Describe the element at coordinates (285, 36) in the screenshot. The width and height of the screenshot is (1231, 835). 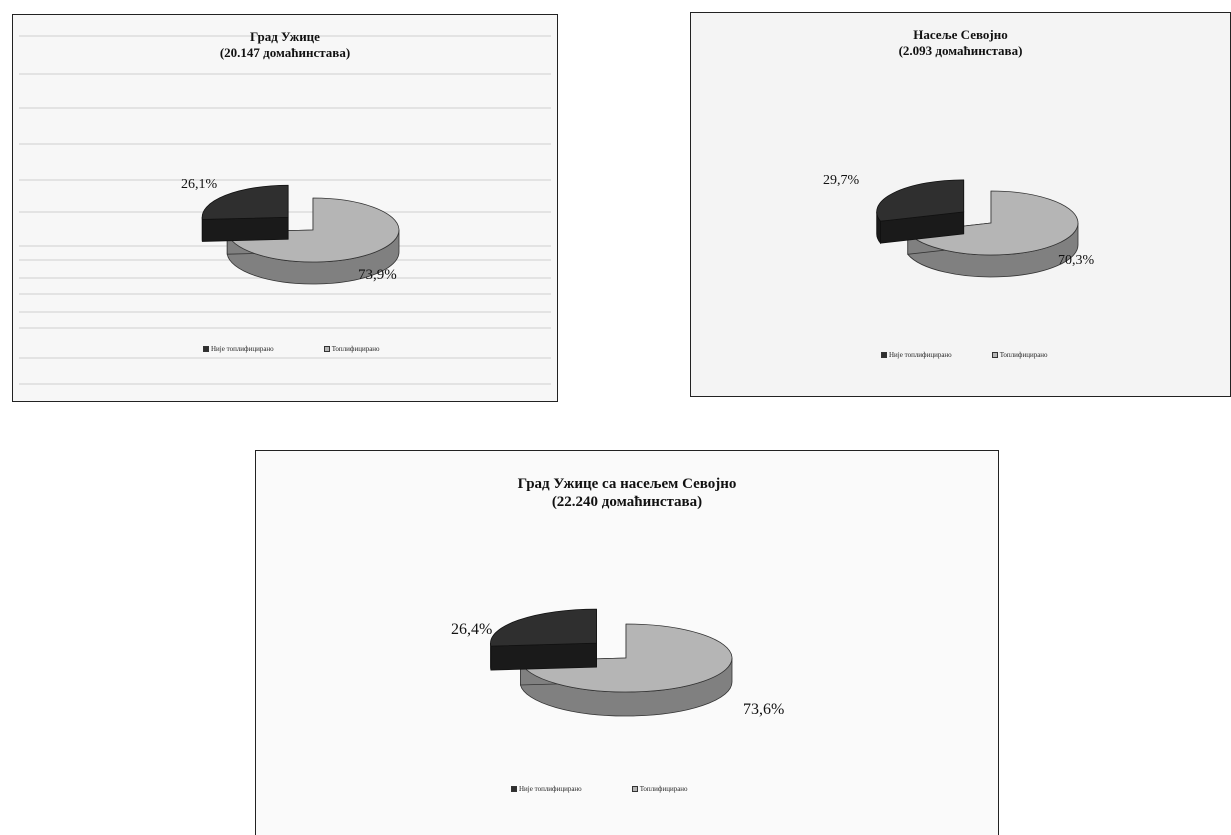
I see `chart-title-line-1: Град Ужице` at that location.